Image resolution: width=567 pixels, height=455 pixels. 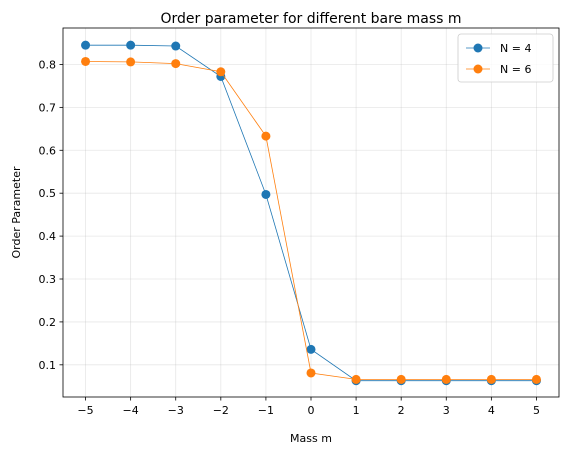 What do you see at coordinates (311, 438) in the screenshot?
I see `x-axis-label: Mass m` at bounding box center [311, 438].